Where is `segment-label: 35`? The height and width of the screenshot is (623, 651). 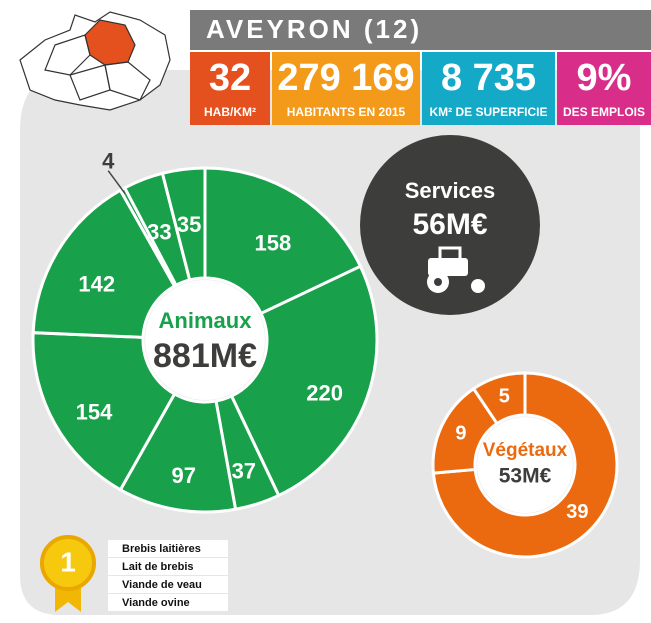
segment-label: 35 is located at coordinates (189, 224).